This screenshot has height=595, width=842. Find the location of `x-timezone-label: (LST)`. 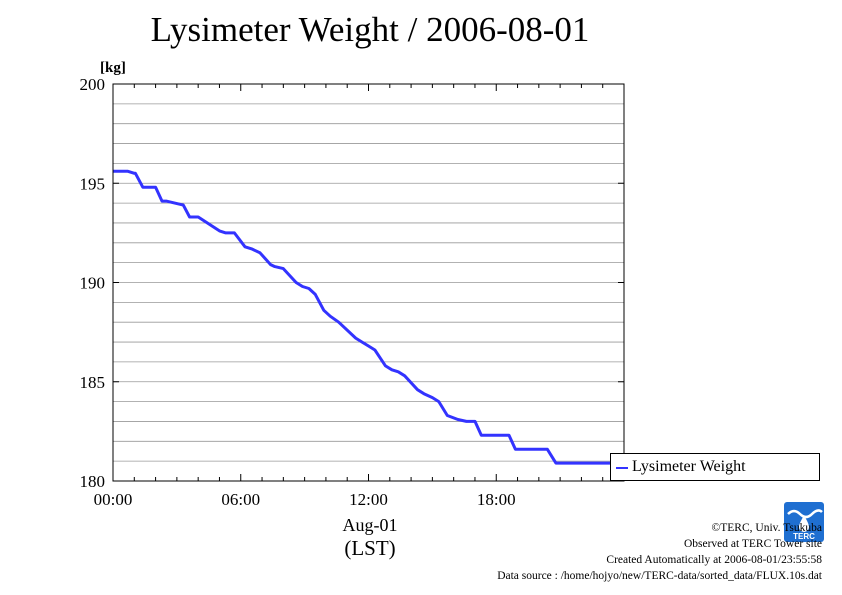

x-timezone-label: (LST) is located at coordinates (369, 548).